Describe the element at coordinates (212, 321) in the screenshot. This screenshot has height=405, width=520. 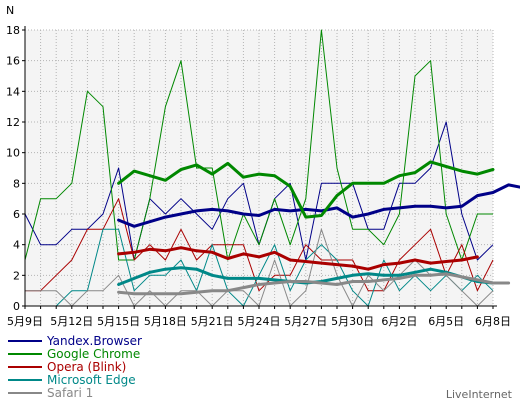
I see `x-tick-label: 5月21日` at that location.